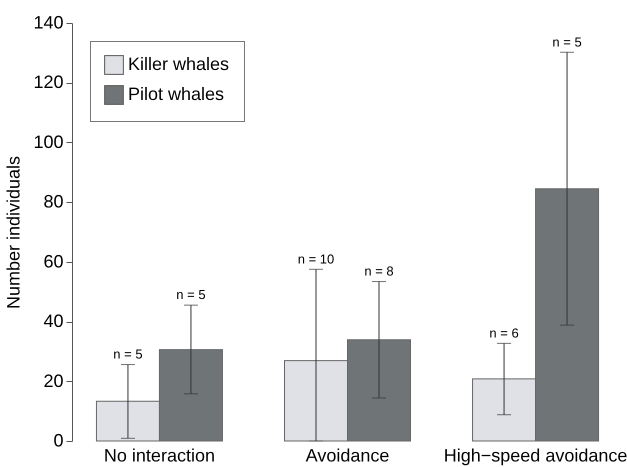 This screenshot has height=467, width=627. I want to click on y-tick-label: 140, so click(48, 22).